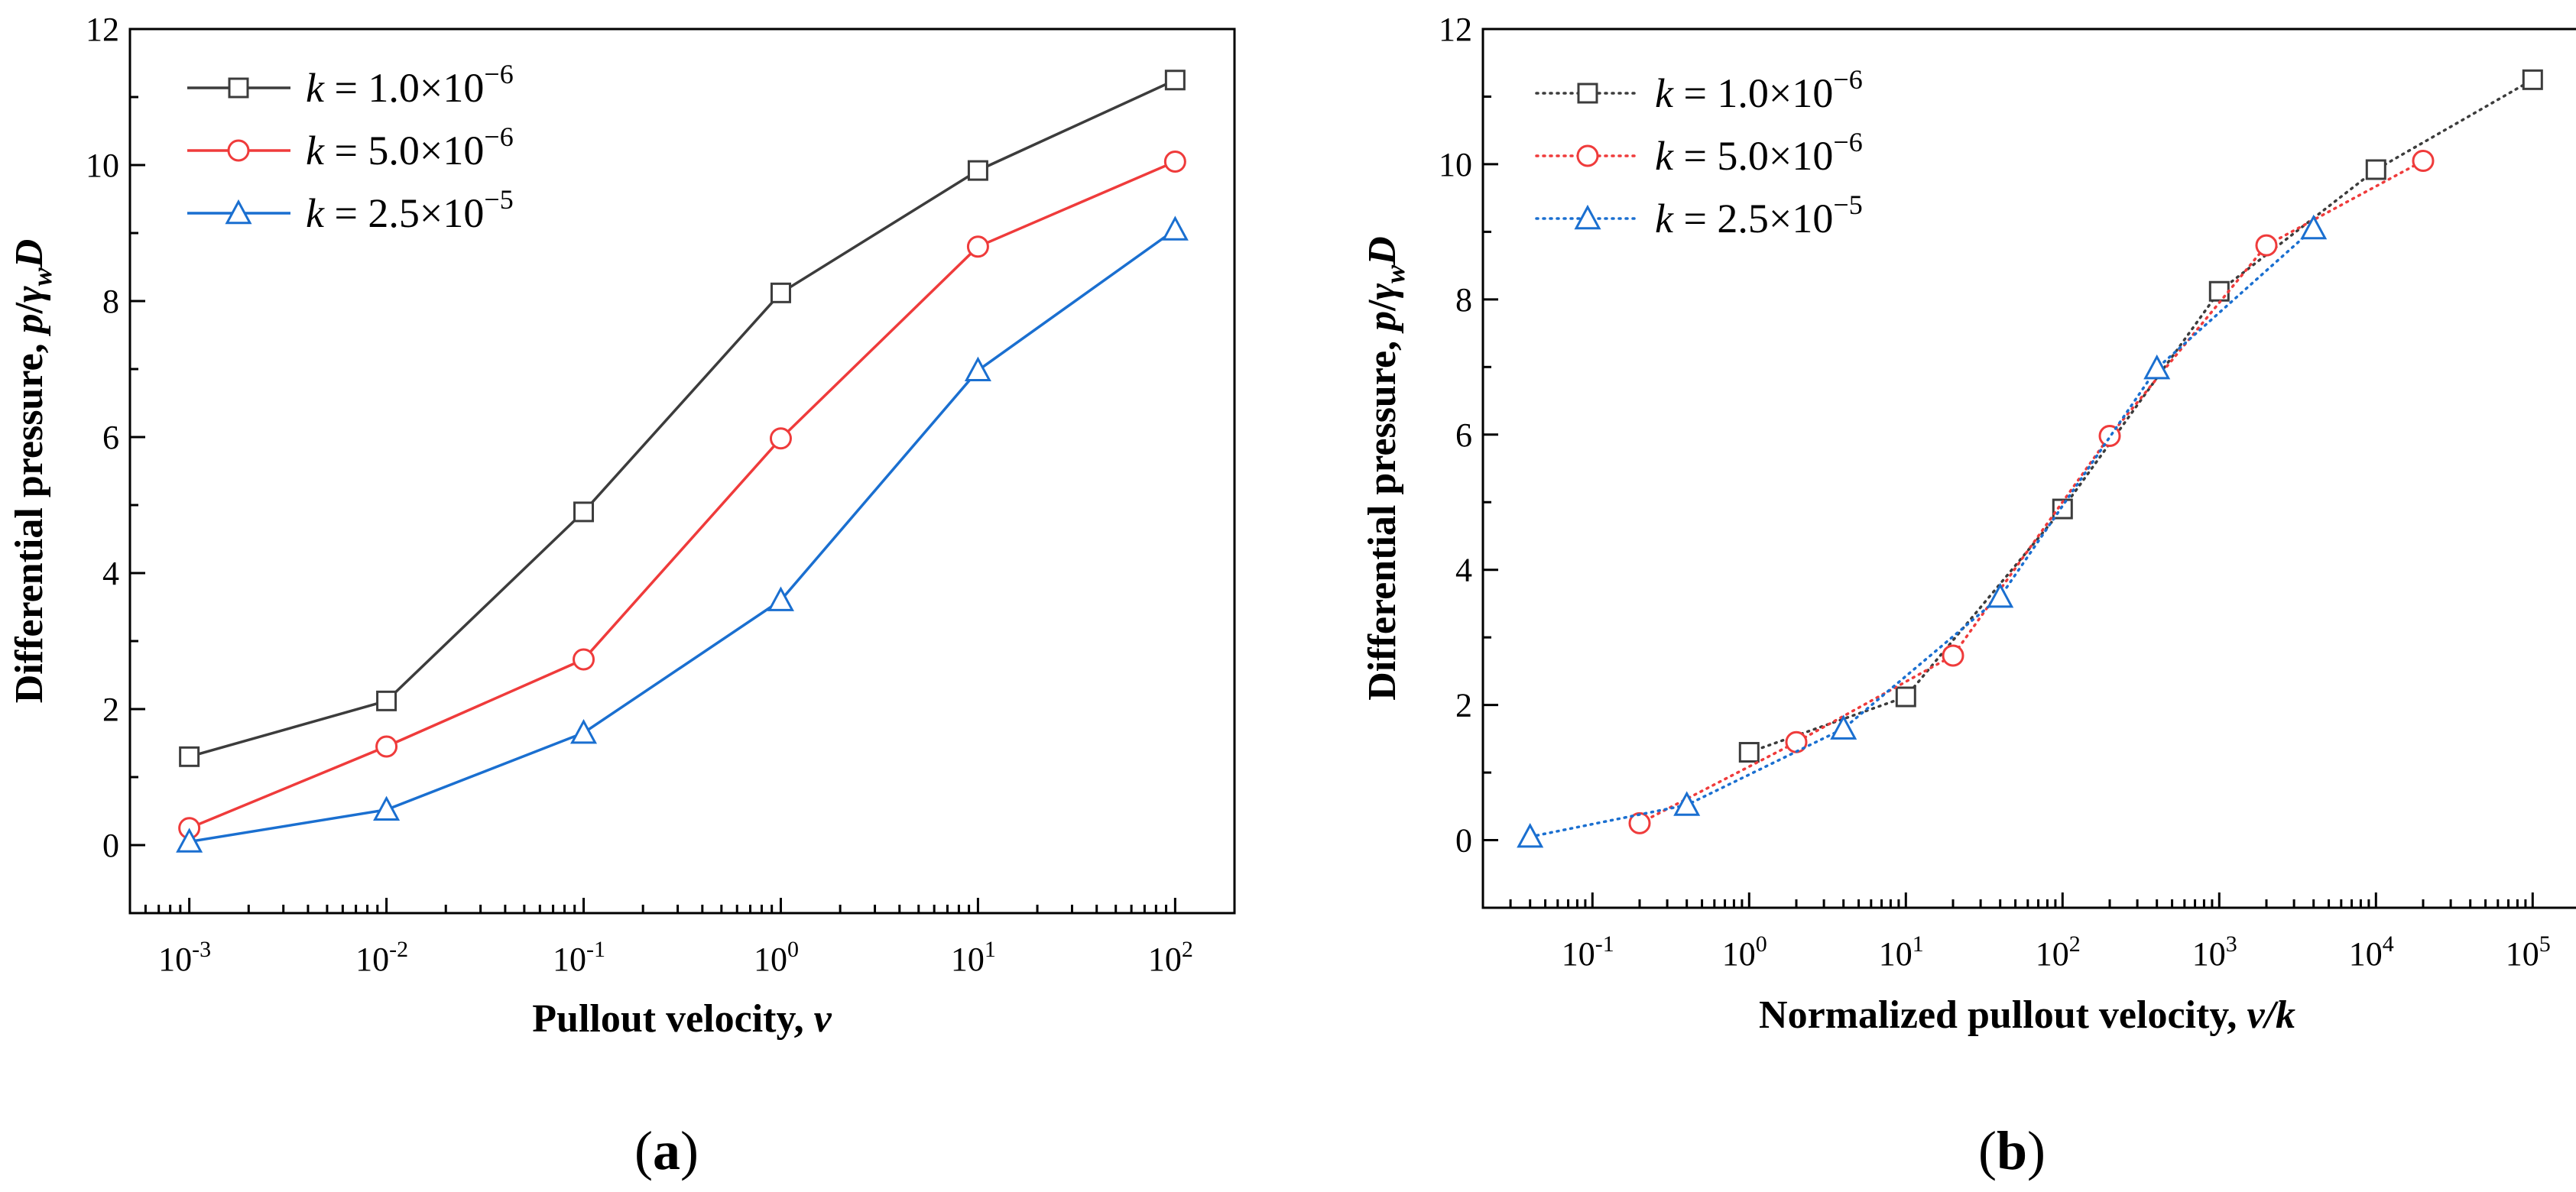 Image resolution: width=2576 pixels, height=1192 pixels. I want to click on x-tick-exp: 2, so click(1187, 949).